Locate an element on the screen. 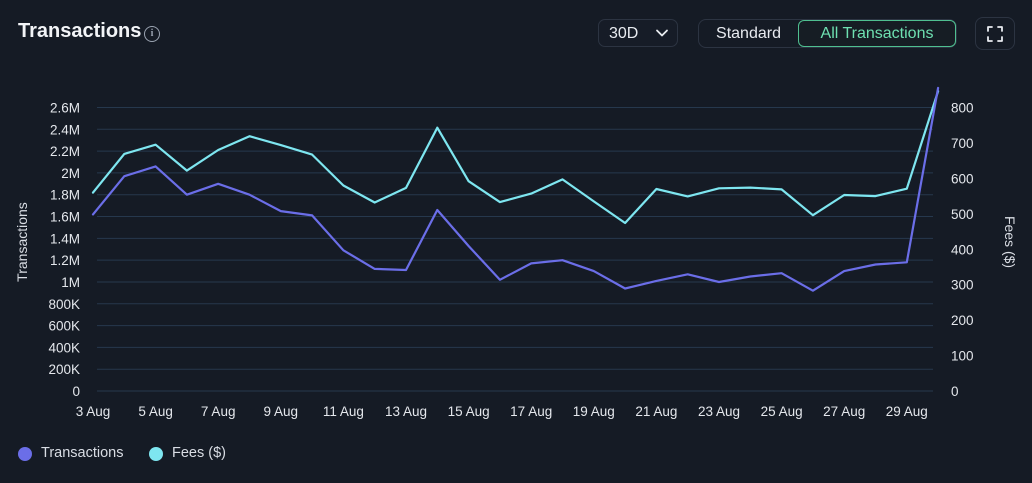 The height and width of the screenshot is (483, 1032). x-tick-label: 13 Aug is located at coordinates (406, 411).